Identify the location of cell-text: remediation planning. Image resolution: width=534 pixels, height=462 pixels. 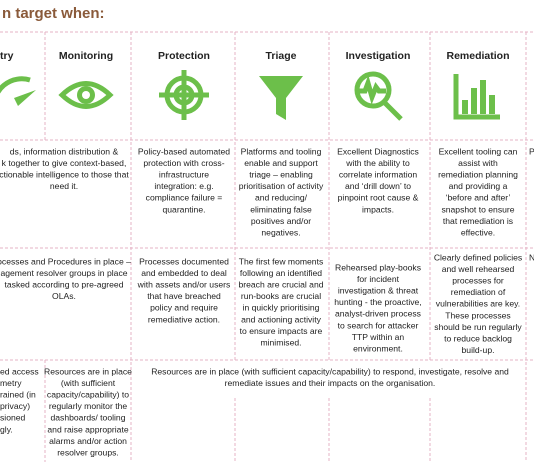
(478, 174).